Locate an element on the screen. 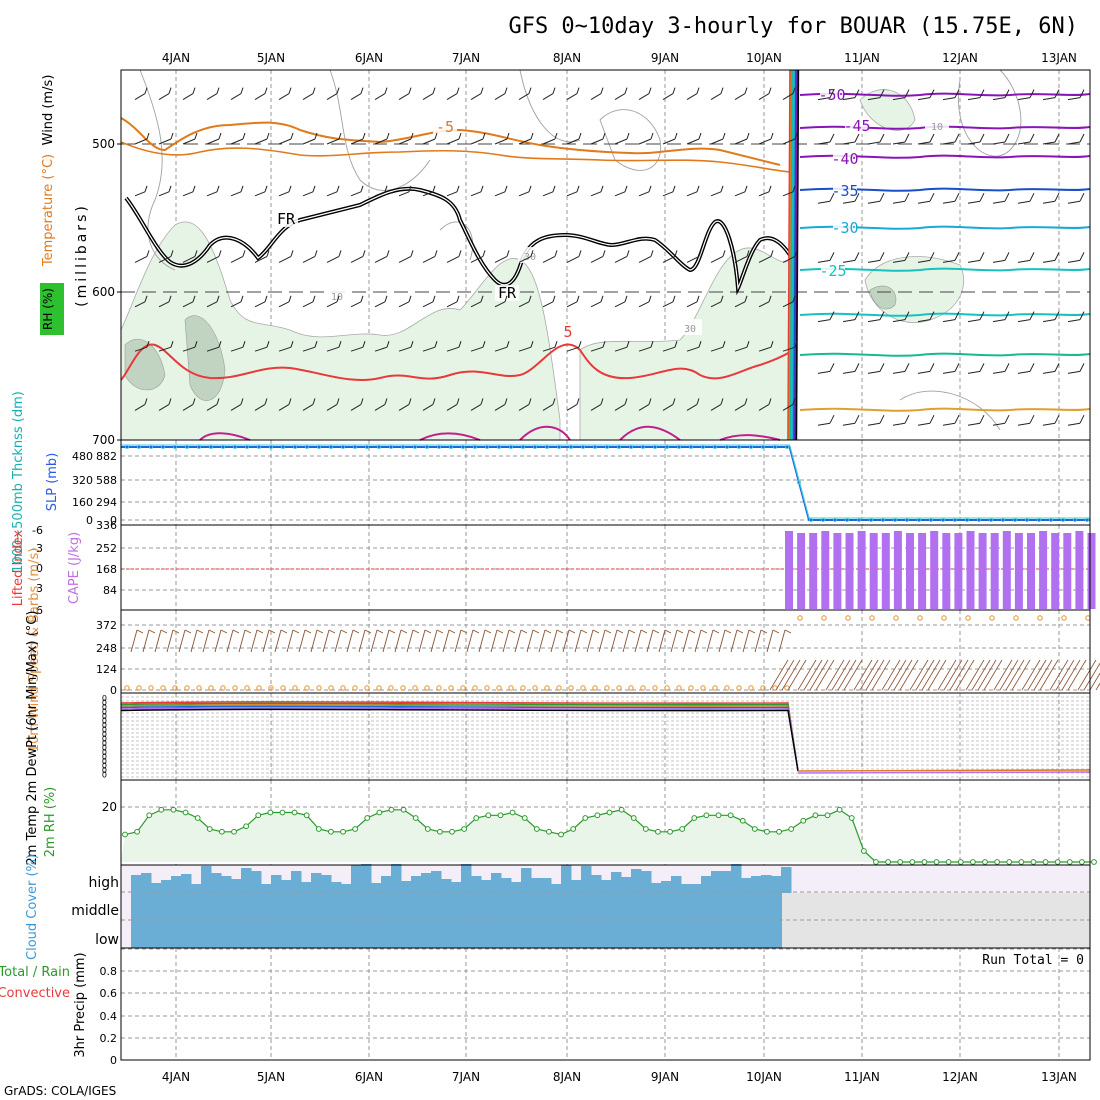 Image resolution: width=1100 pixels, height=1100 pixels. contour-label-bg is located at coordinates (845, 228).